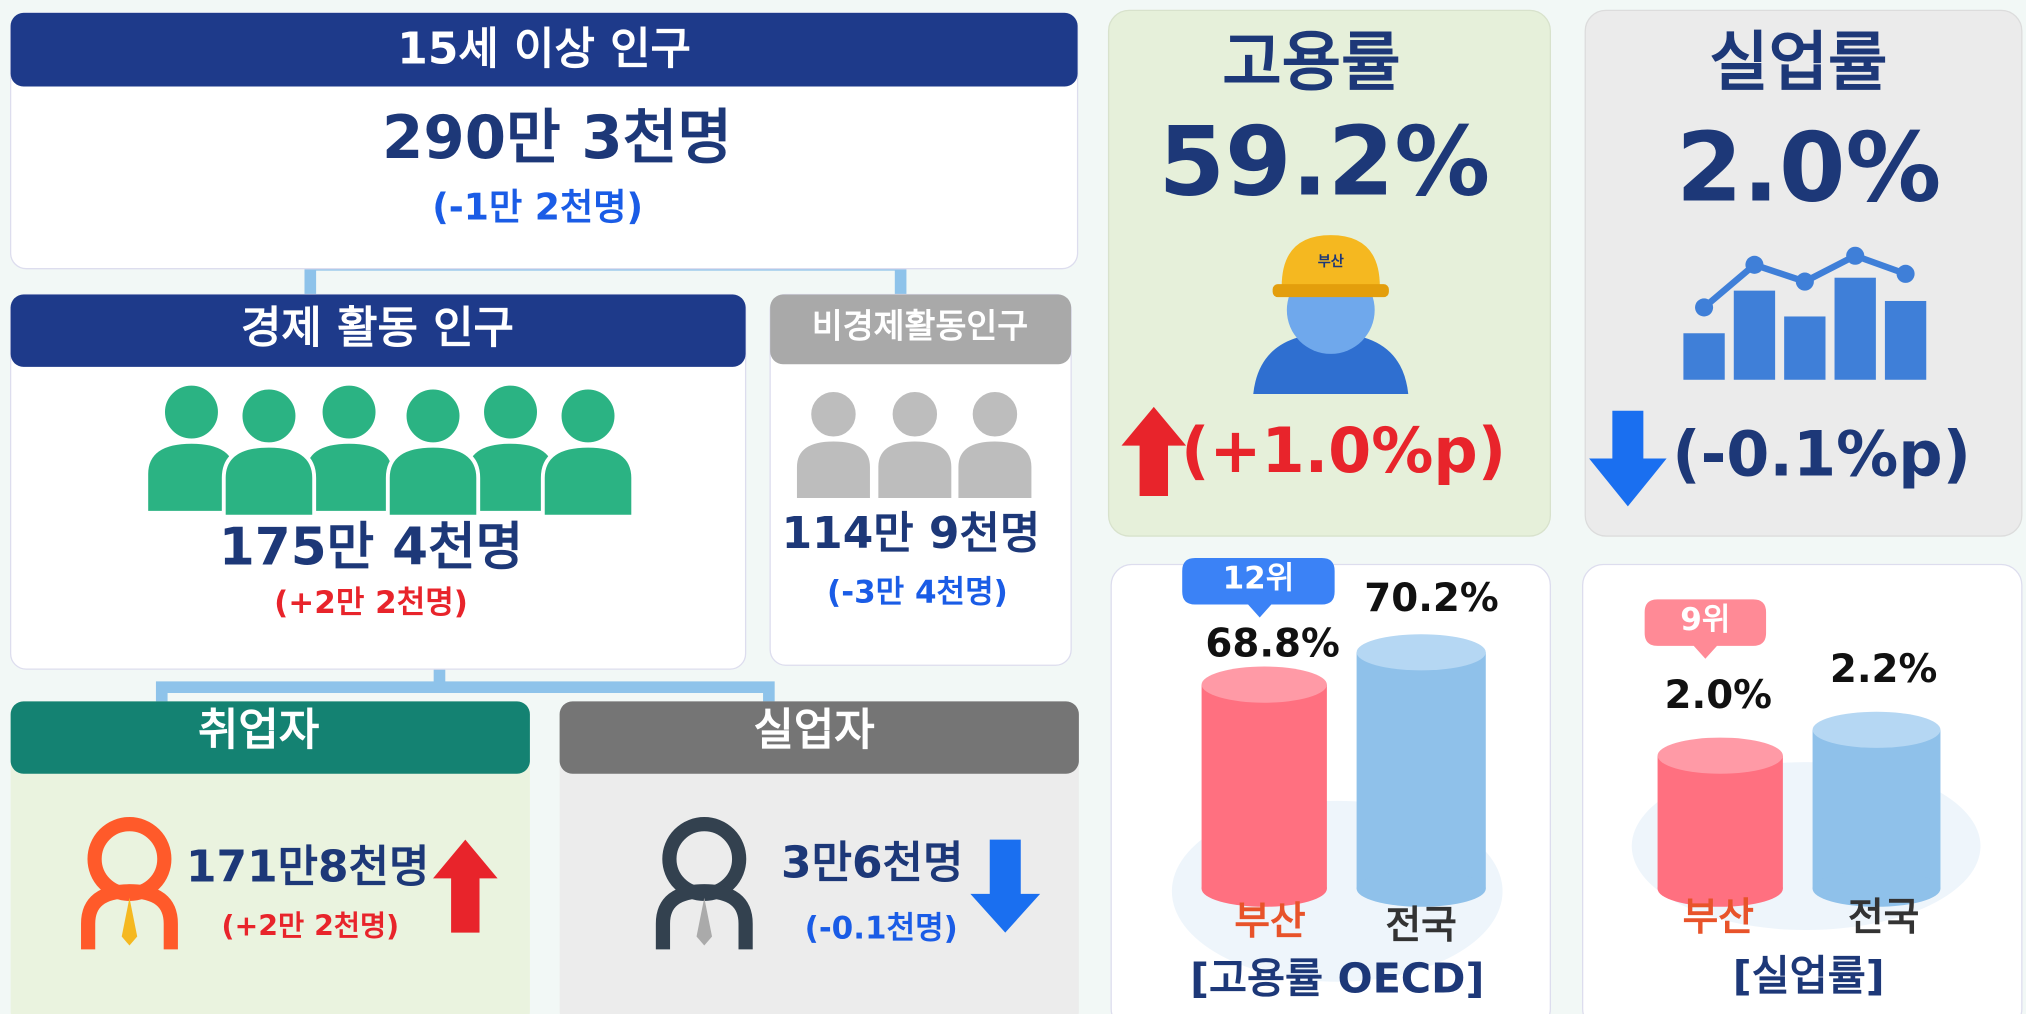 This screenshot has height=1014, width=2026. Describe the element at coordinates (465, 684) in the screenshot. I see `connector` at that location.